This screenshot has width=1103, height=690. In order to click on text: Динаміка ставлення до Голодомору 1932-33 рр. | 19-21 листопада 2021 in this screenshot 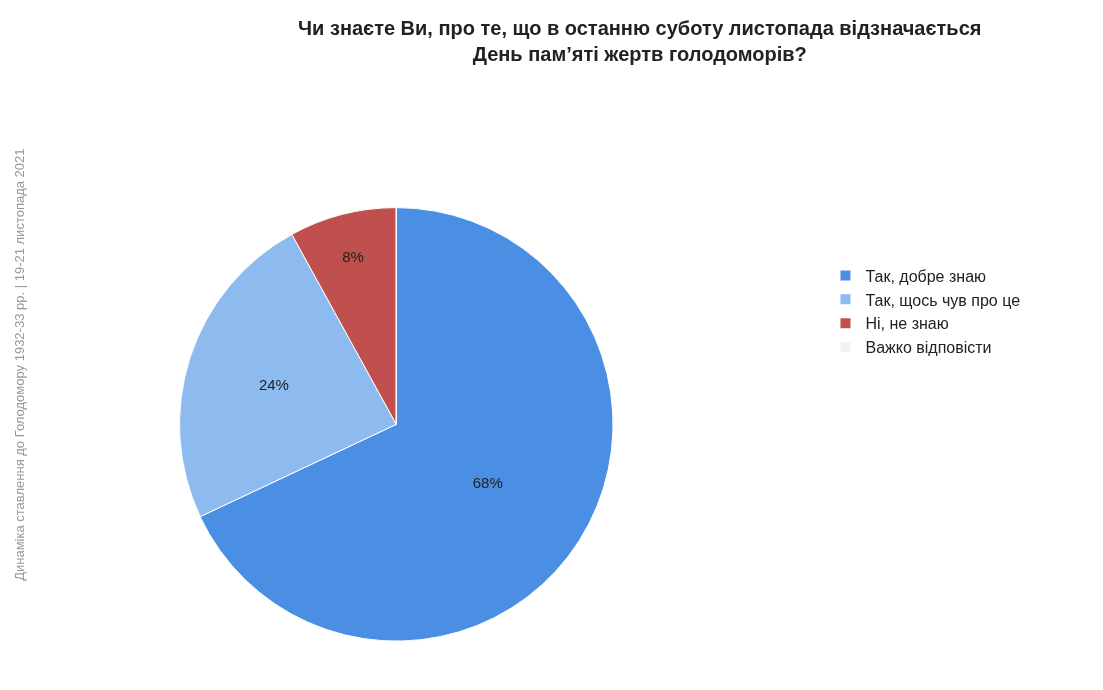, I will do `click(20, 364)`.